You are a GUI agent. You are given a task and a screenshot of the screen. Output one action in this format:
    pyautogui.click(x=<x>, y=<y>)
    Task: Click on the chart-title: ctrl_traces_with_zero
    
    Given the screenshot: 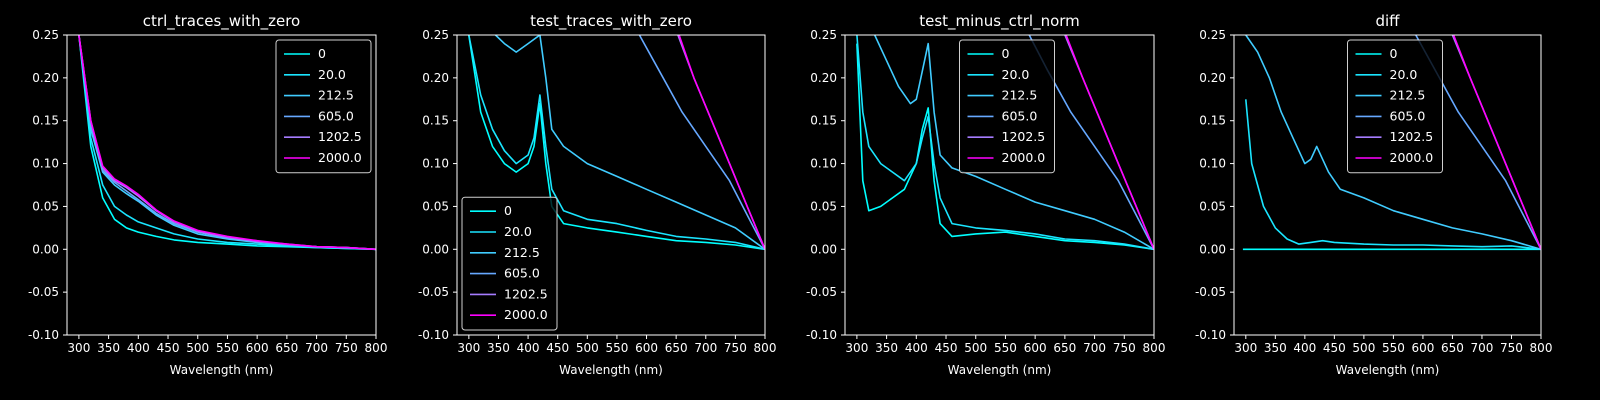 What is the action you would take?
    pyautogui.click(x=221, y=21)
    